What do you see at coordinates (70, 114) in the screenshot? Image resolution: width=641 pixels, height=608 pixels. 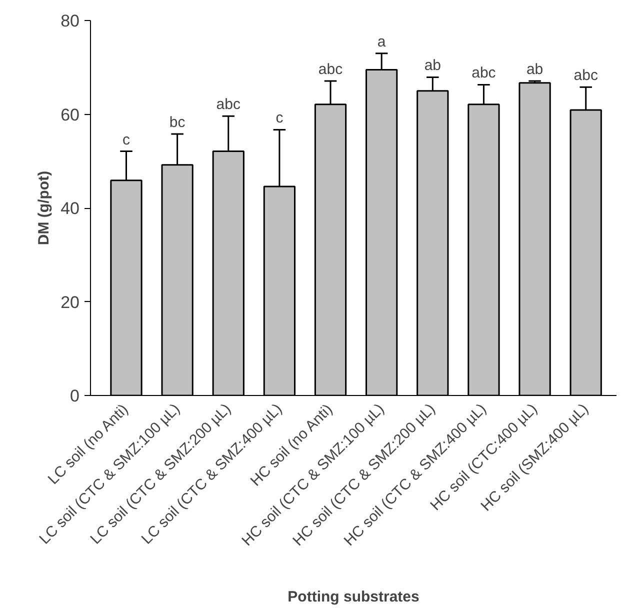 I see `y-tick-label: 60` at bounding box center [70, 114].